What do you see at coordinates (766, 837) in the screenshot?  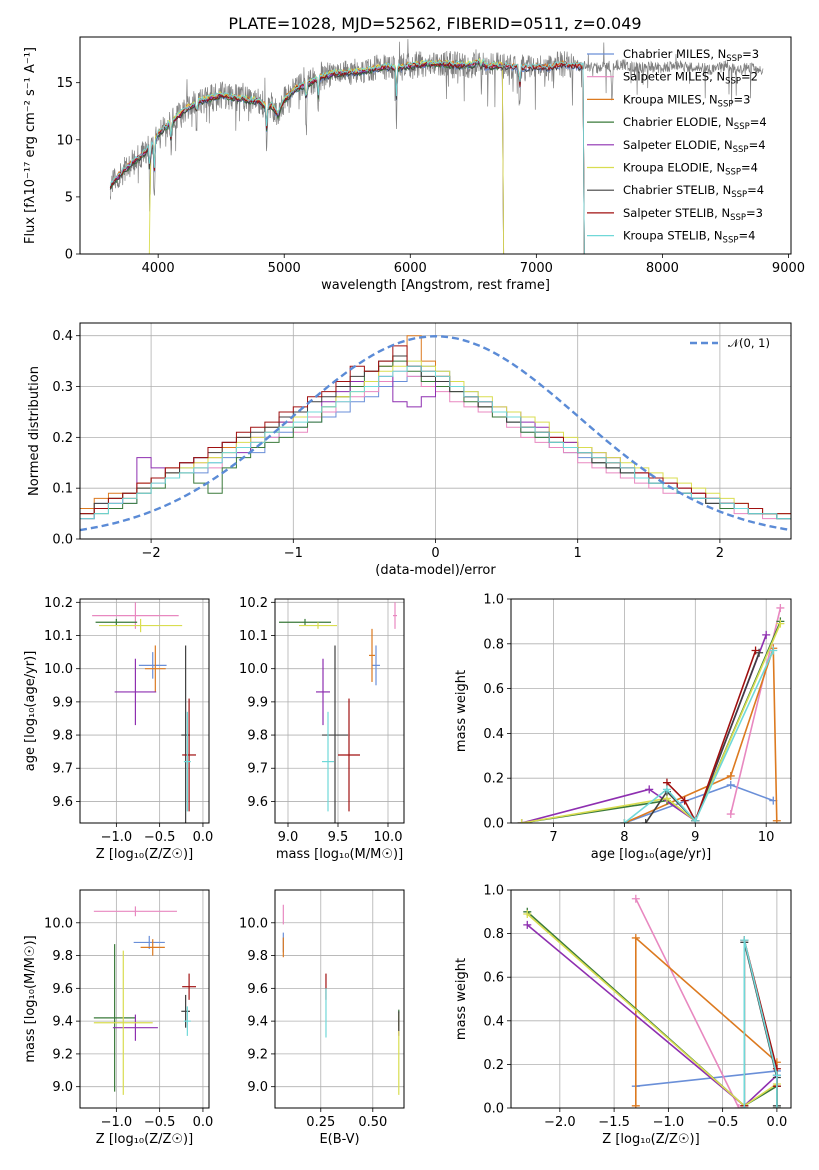 I see `x-tick-label: 10` at bounding box center [766, 837].